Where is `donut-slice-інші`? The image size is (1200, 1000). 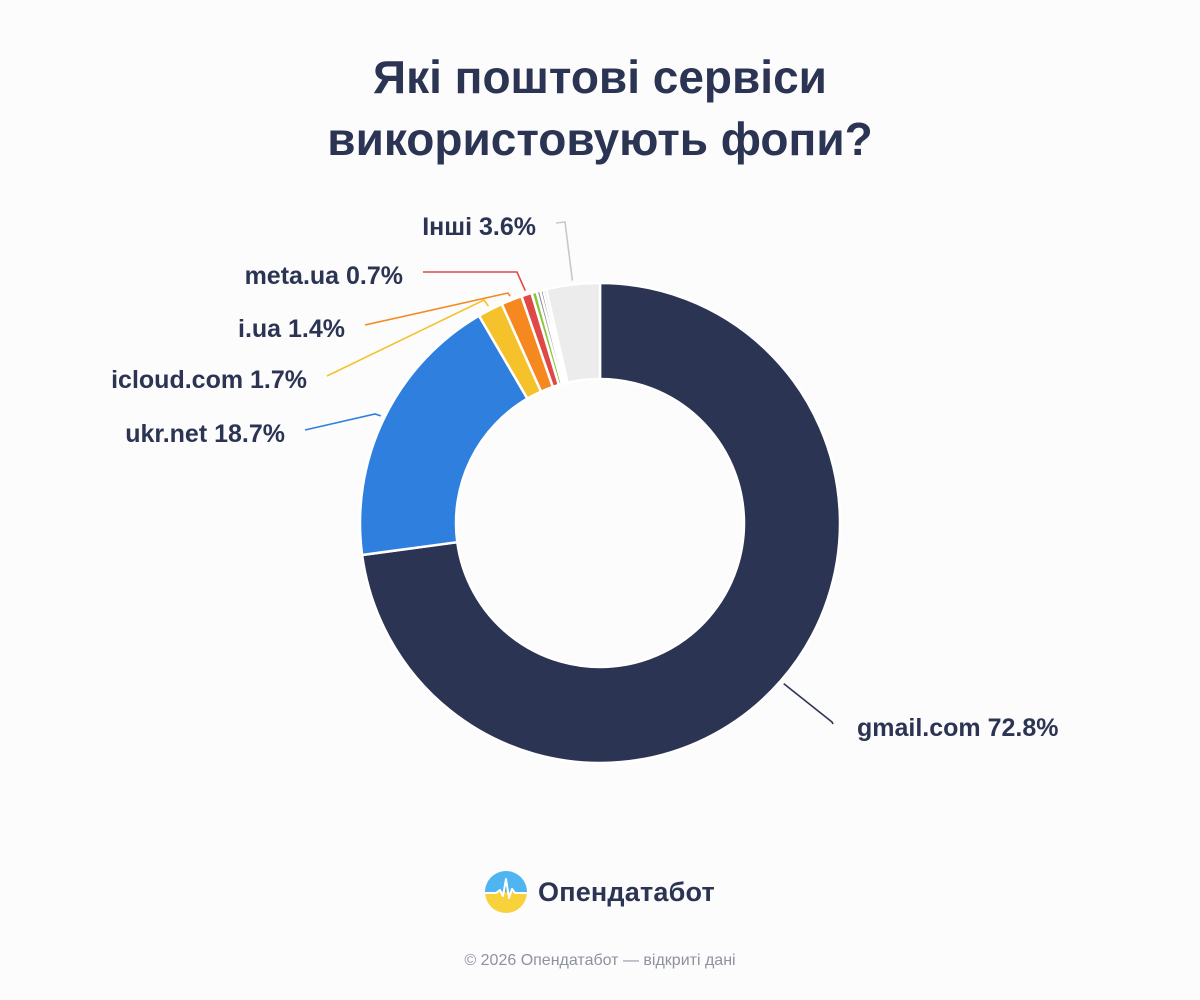 donut-slice-інші is located at coordinates (573, 332).